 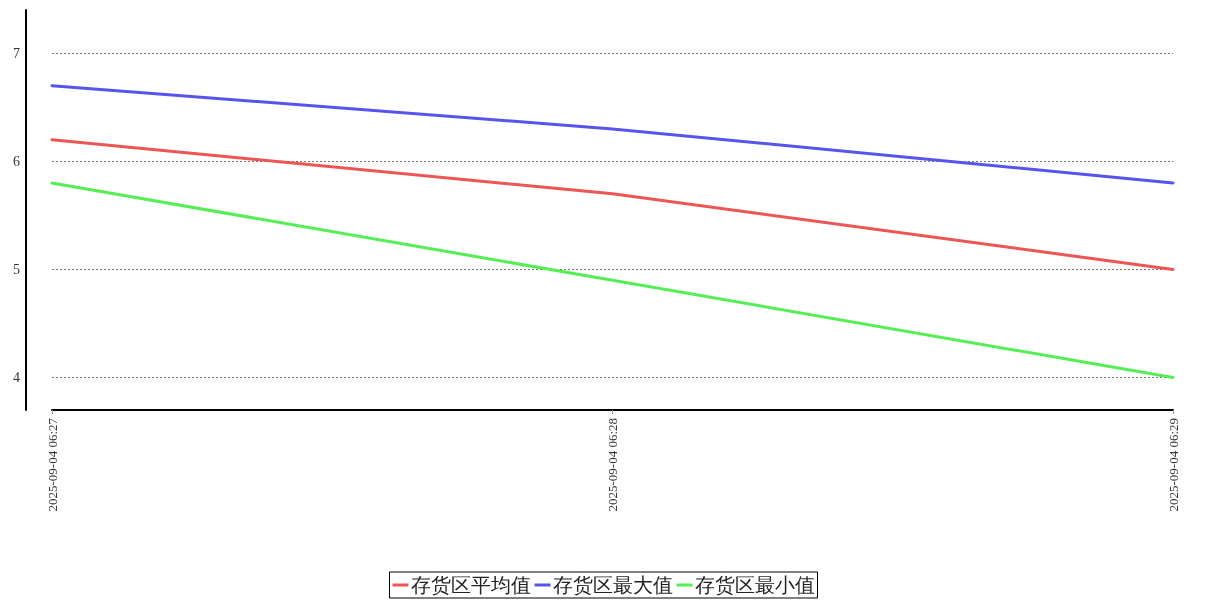 I want to click on y-tick-label: 5, so click(x=16, y=269).